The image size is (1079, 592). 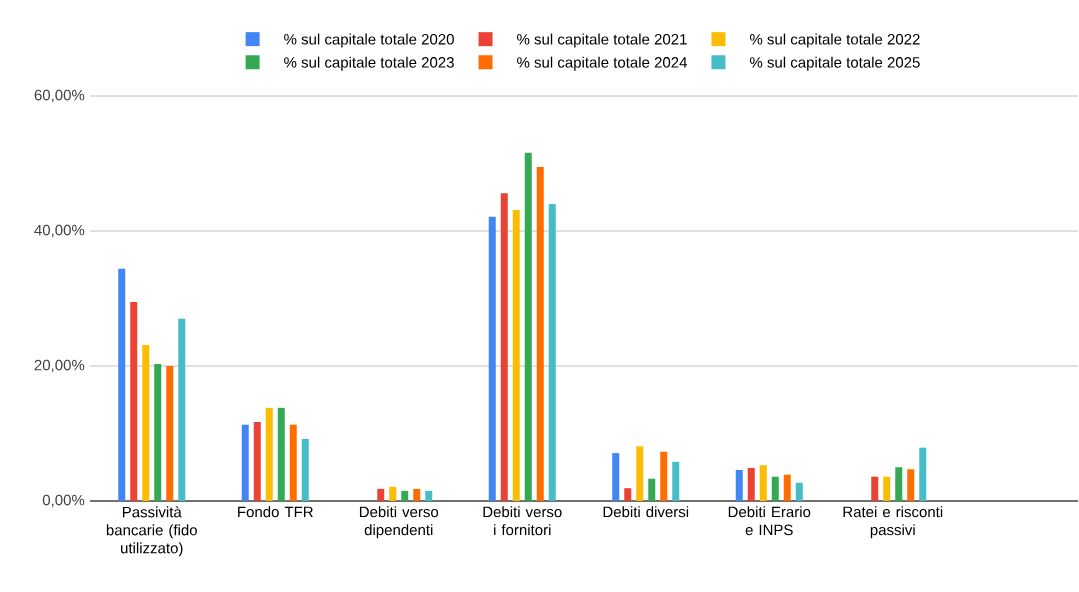 What do you see at coordinates (63, 501) in the screenshot?
I see `y-tick-label: 0,00%` at bounding box center [63, 501].